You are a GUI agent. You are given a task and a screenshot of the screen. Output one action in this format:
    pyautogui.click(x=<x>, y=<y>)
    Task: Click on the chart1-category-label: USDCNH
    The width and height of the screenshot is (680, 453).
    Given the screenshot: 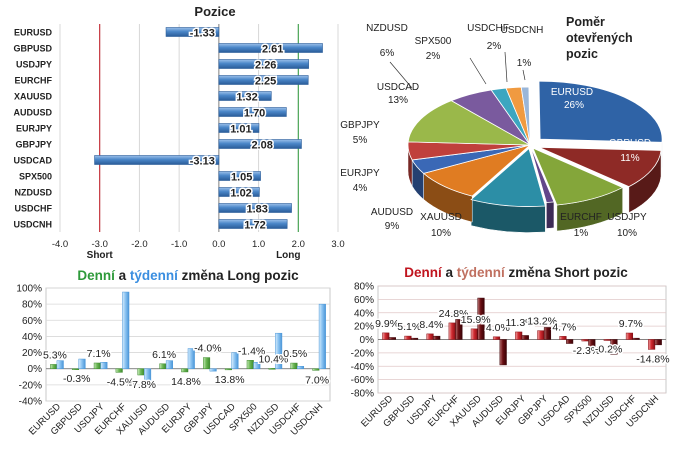 What is the action you would take?
    pyautogui.click(x=32, y=225)
    